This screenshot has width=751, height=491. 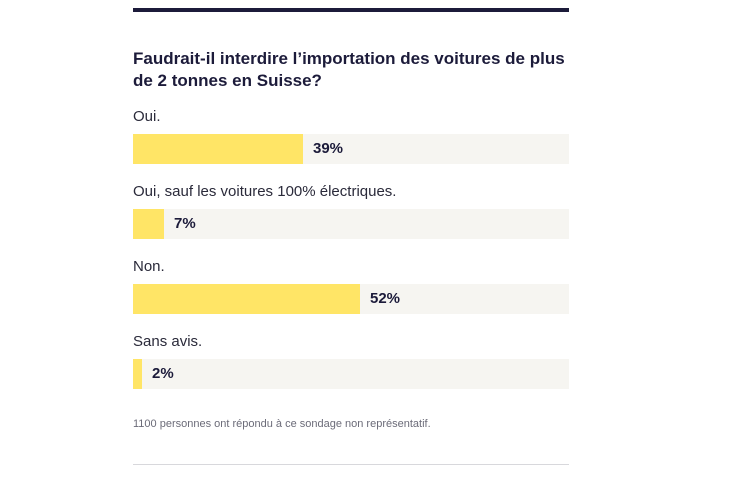 I want to click on result-percent: 52%, so click(x=385, y=298).